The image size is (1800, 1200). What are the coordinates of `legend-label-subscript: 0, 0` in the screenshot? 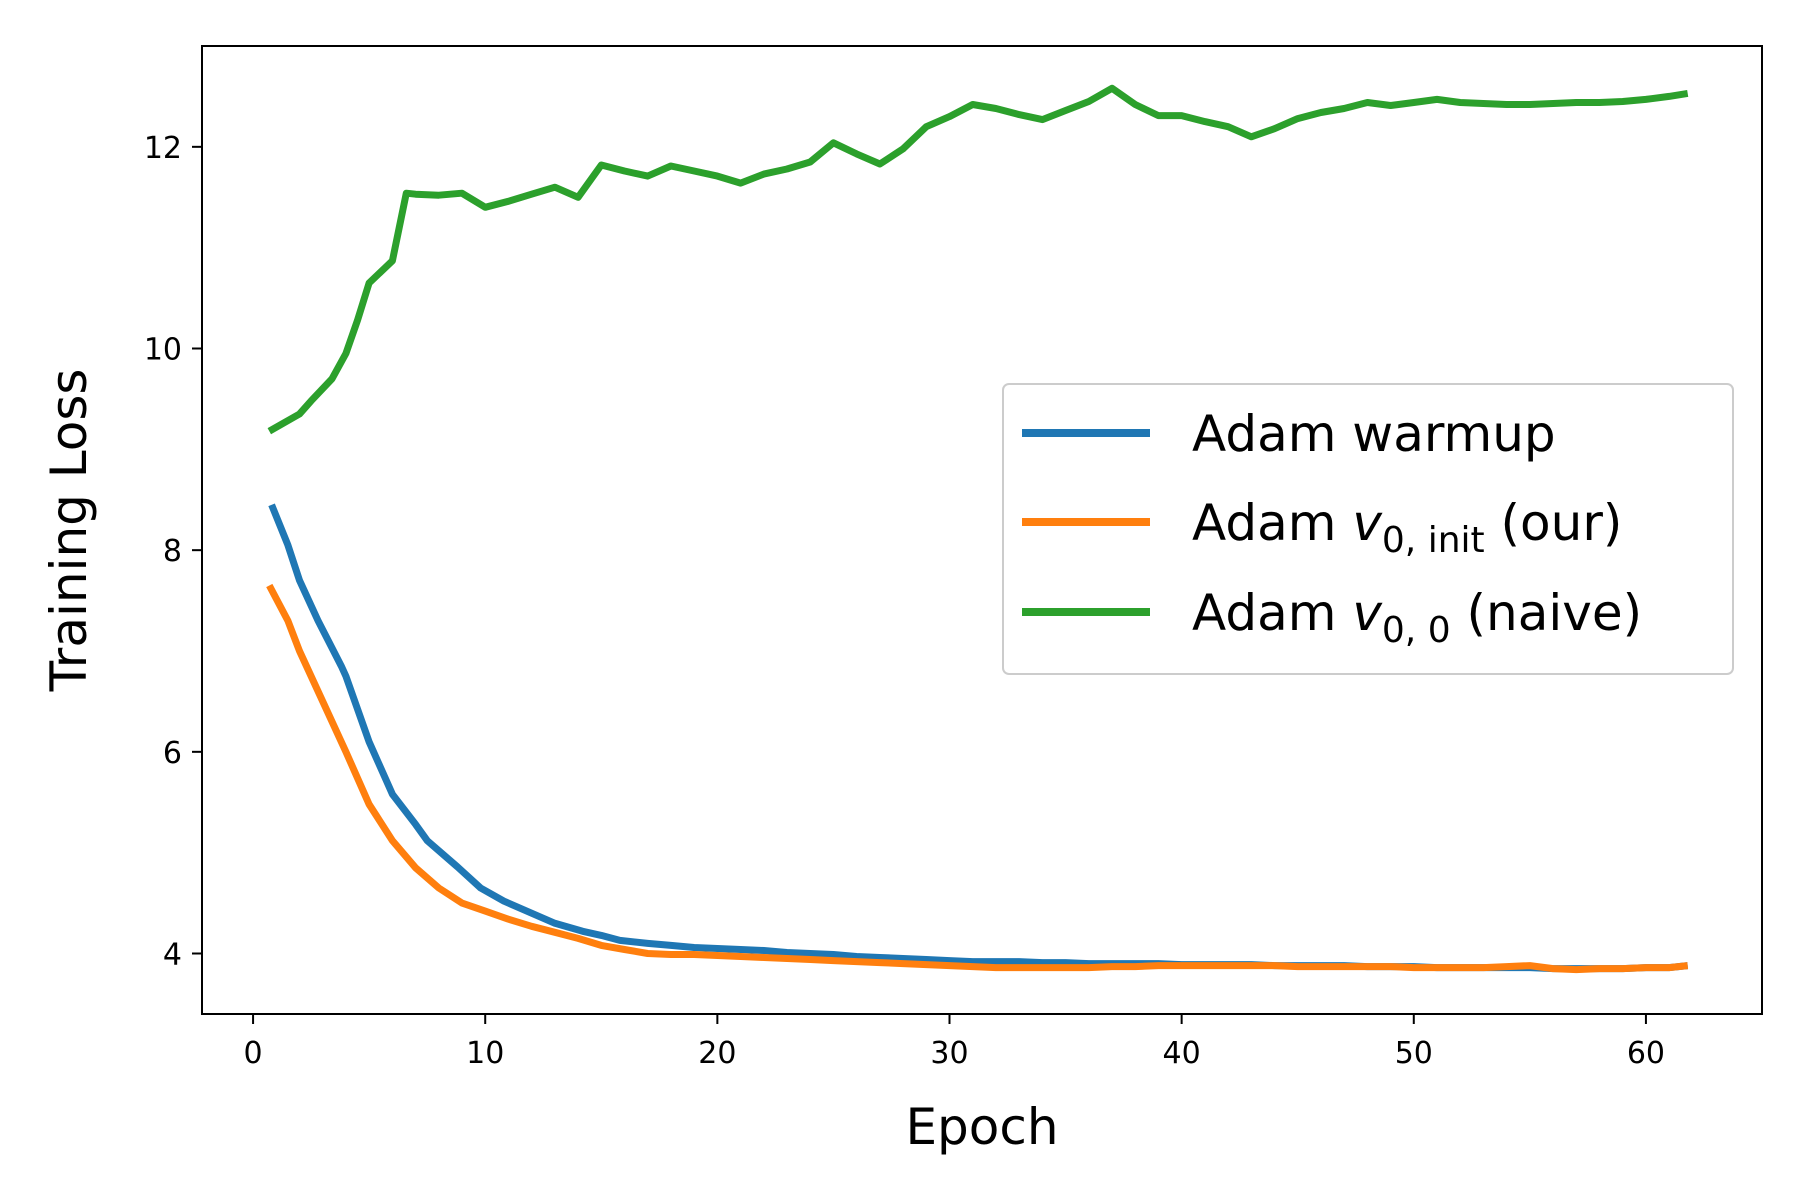 It's located at (1416, 630).